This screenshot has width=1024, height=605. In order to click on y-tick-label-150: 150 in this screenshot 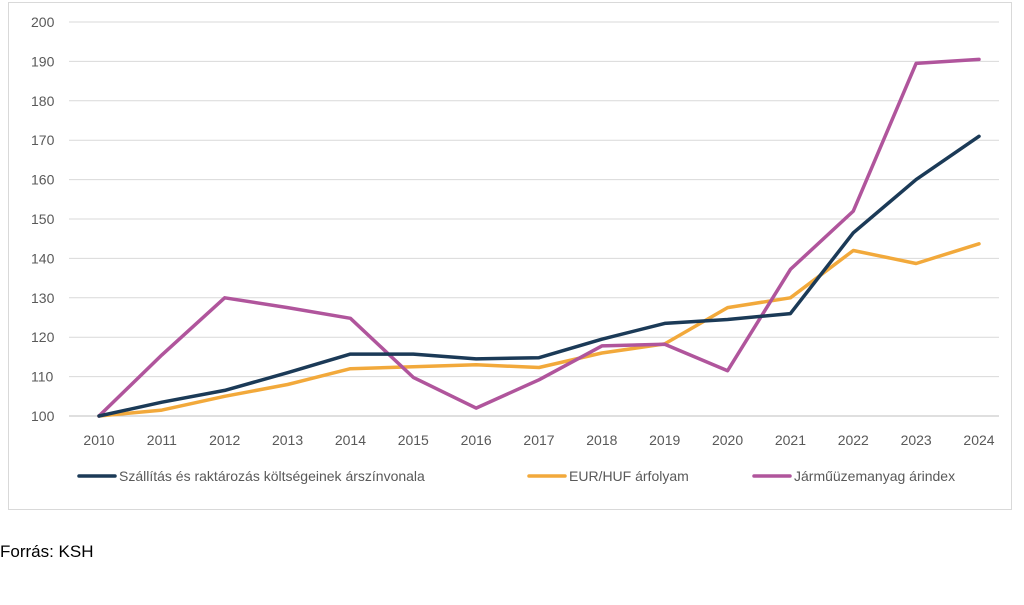, I will do `click(43, 219)`.